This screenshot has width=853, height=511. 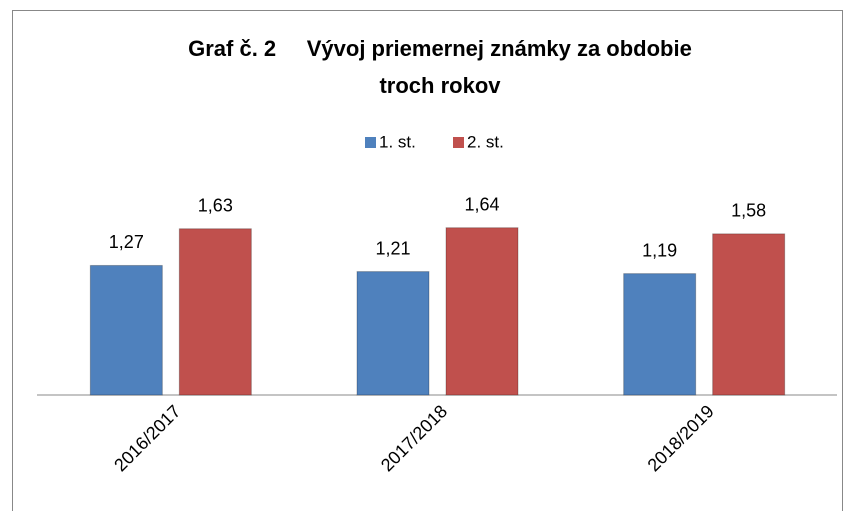 I want to click on data-label: 1,27, so click(x=126, y=242).